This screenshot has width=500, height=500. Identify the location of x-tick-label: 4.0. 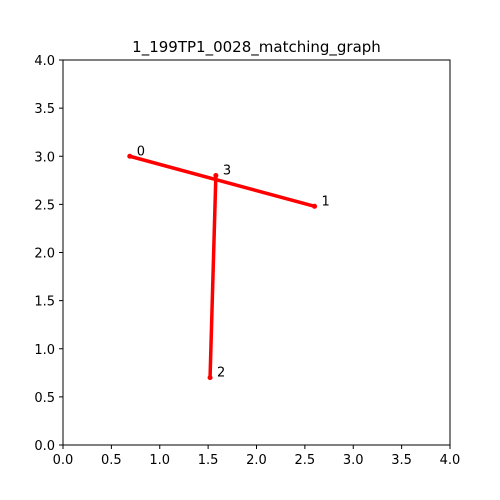
(450, 460).